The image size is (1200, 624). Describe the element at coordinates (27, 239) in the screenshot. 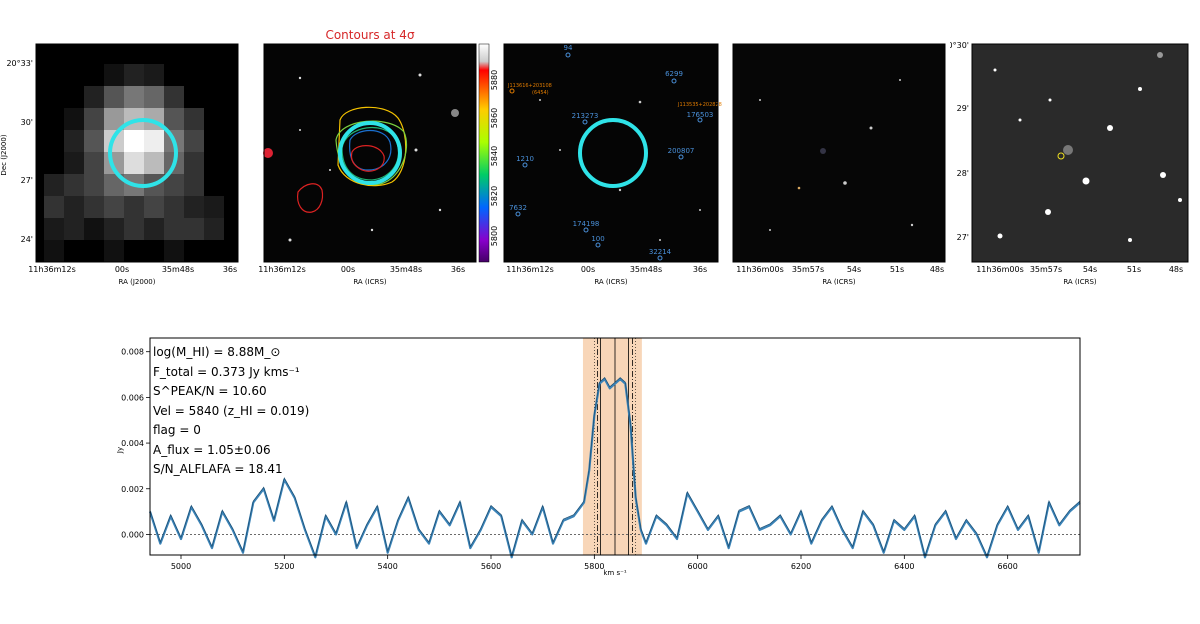

I see `y-tick-label: 24'` at that location.